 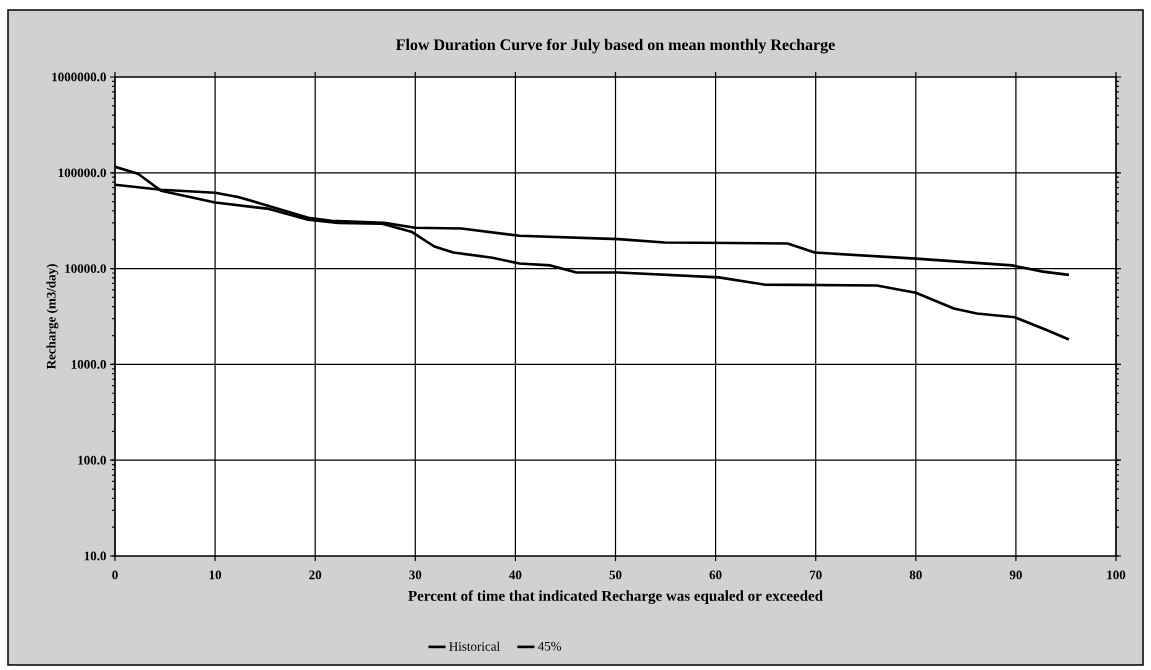 I want to click on legend-label: Historical, so click(x=474, y=646).